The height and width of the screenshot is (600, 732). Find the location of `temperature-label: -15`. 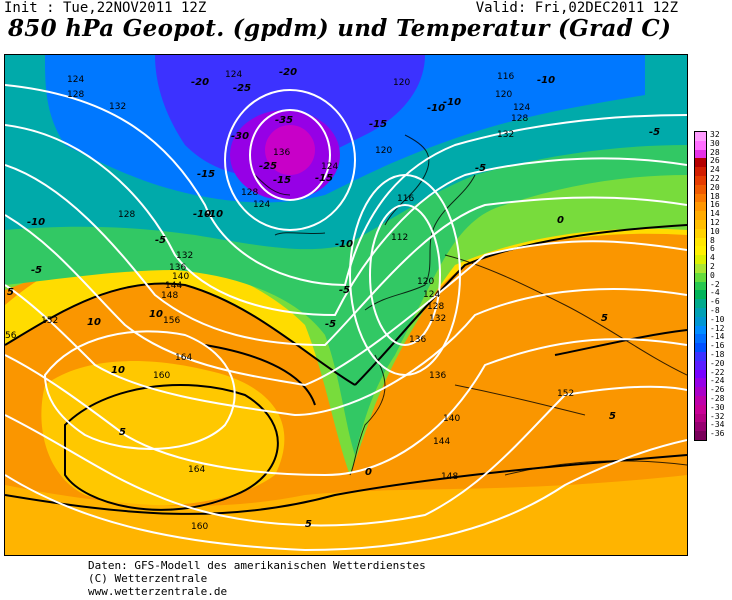

temperature-label: -15 is located at coordinates (378, 124).